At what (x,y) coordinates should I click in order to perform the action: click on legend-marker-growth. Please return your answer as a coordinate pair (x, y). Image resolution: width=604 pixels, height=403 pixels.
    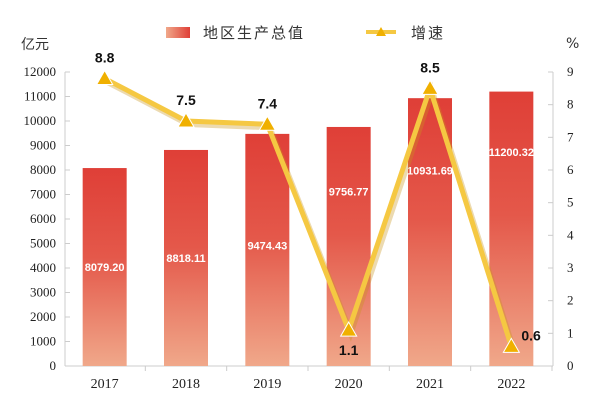
    Looking at the image, I should click on (381, 31).